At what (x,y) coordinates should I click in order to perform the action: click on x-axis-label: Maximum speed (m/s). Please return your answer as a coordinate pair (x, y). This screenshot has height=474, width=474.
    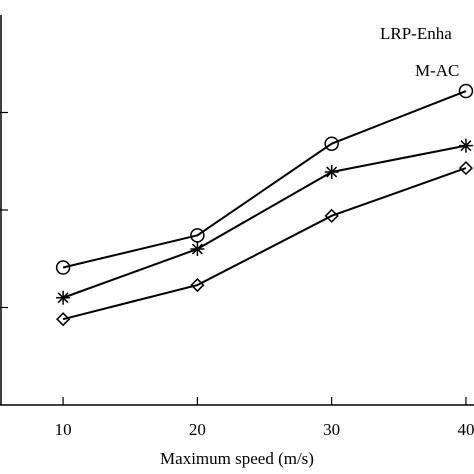
    Looking at the image, I should click on (237, 458).